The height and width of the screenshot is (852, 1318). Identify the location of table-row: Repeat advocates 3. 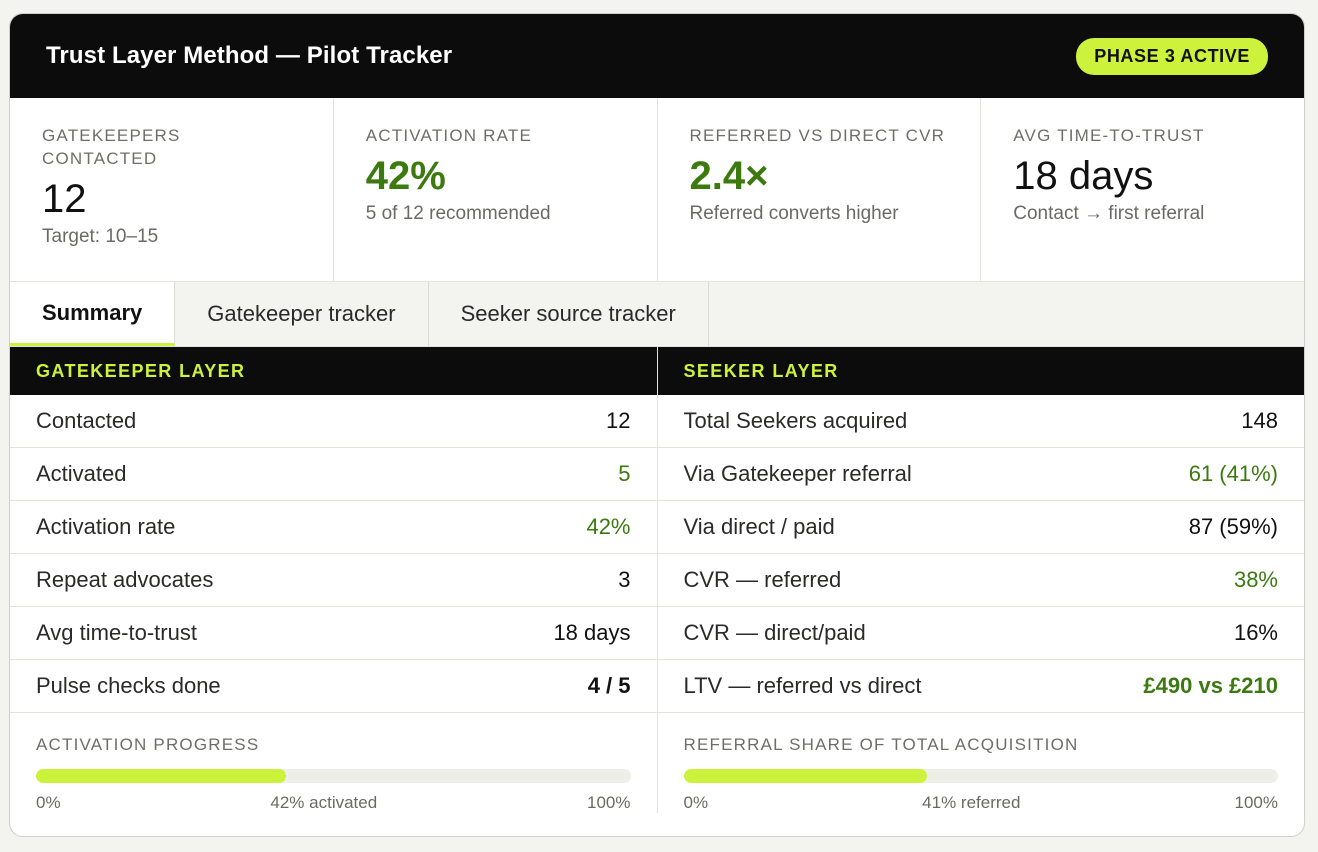
(333, 580).